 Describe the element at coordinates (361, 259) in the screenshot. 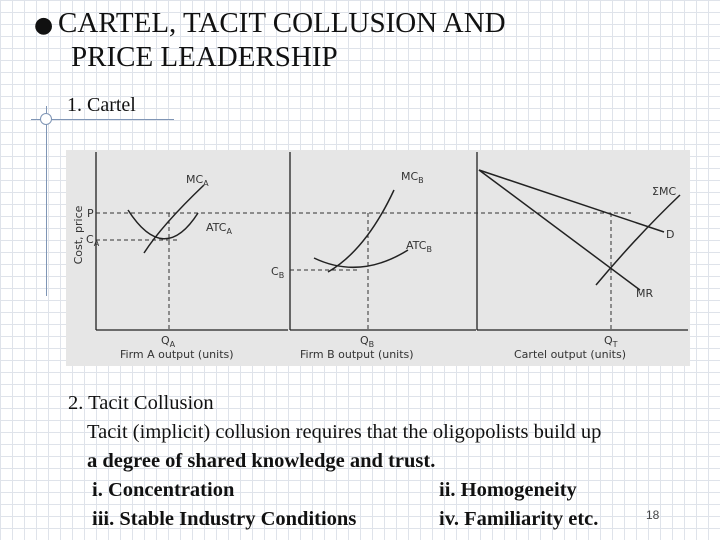

I see `atc-b-curve` at that location.